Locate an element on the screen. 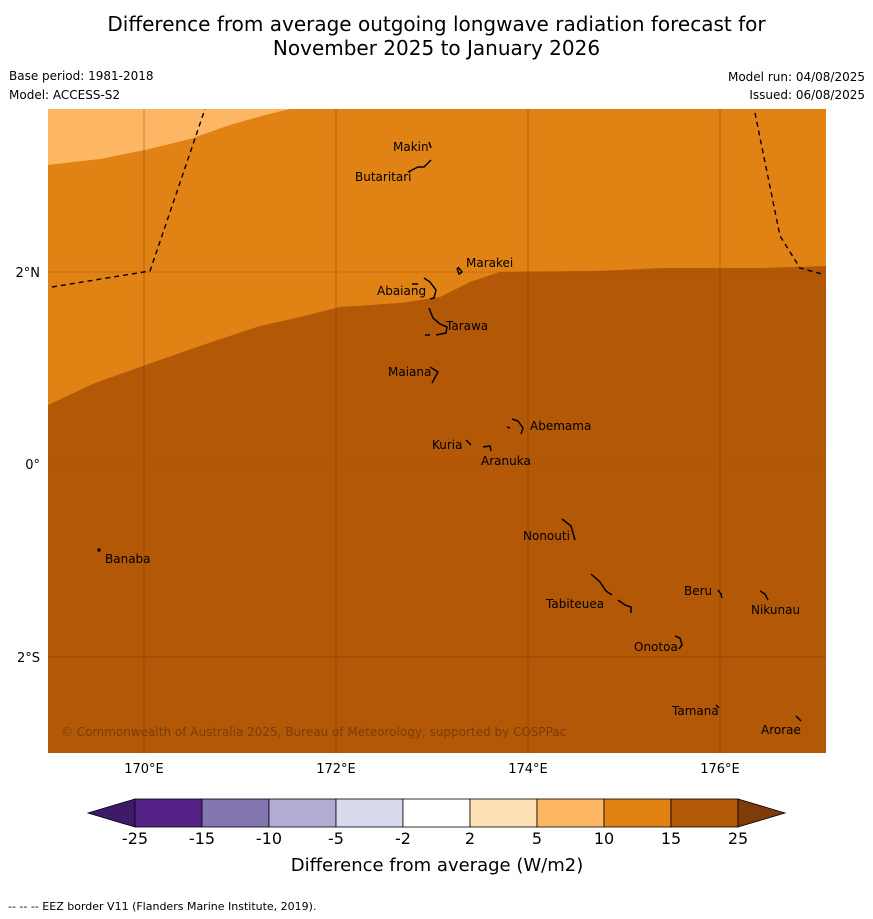 The width and height of the screenshot is (873, 919). colorbar-tick-label: -2 is located at coordinates (403, 838).